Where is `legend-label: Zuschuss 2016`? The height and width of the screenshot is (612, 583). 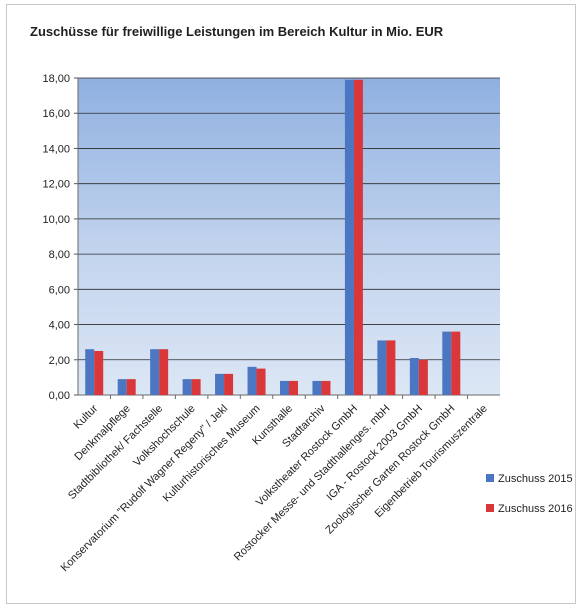 legend-label: Zuschuss 2016 is located at coordinates (535, 509).